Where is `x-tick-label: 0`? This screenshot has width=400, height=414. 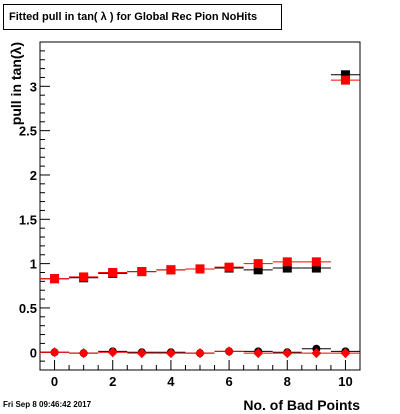
x-tick-label: 0 is located at coordinates (54, 381).